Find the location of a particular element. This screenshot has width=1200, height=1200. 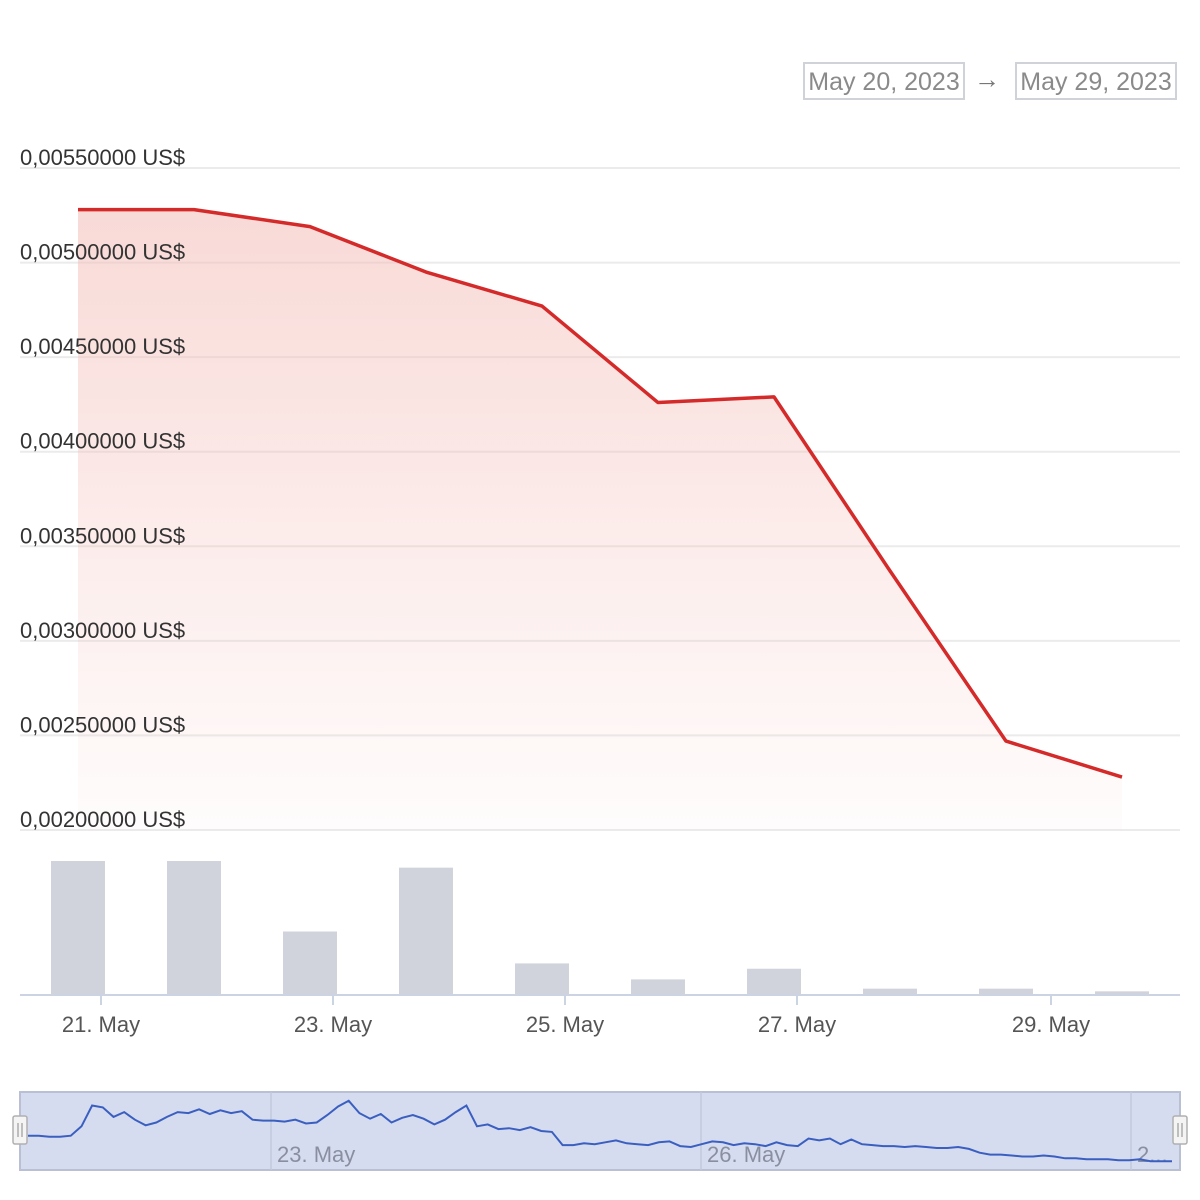

y-tick-label: 0,00250000 US$ is located at coordinates (102, 724).